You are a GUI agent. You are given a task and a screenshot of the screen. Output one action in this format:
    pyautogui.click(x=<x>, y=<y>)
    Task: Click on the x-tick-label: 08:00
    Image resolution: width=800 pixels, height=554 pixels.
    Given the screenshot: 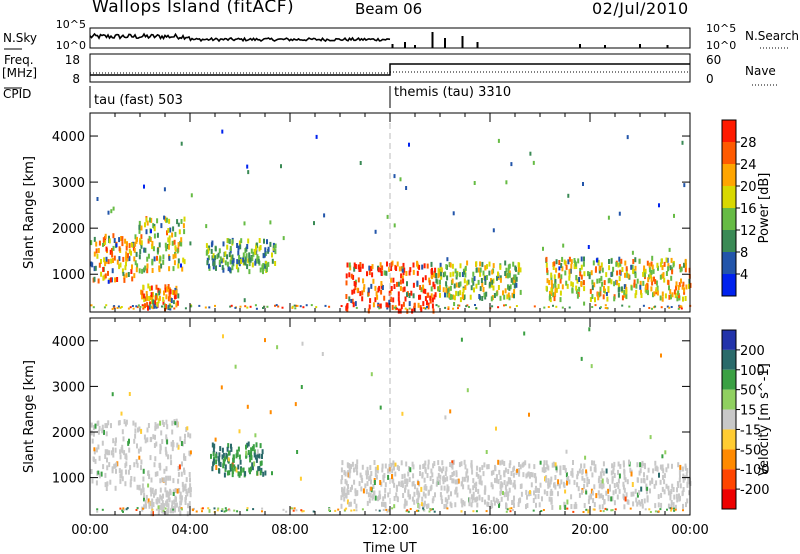 What is the action you would take?
    pyautogui.click(x=289, y=530)
    